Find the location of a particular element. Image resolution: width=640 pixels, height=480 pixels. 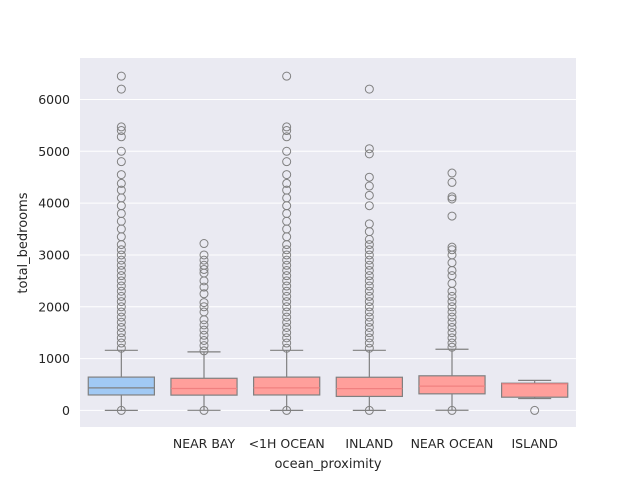

y-tick-label: 4000 is located at coordinates (54, 203).